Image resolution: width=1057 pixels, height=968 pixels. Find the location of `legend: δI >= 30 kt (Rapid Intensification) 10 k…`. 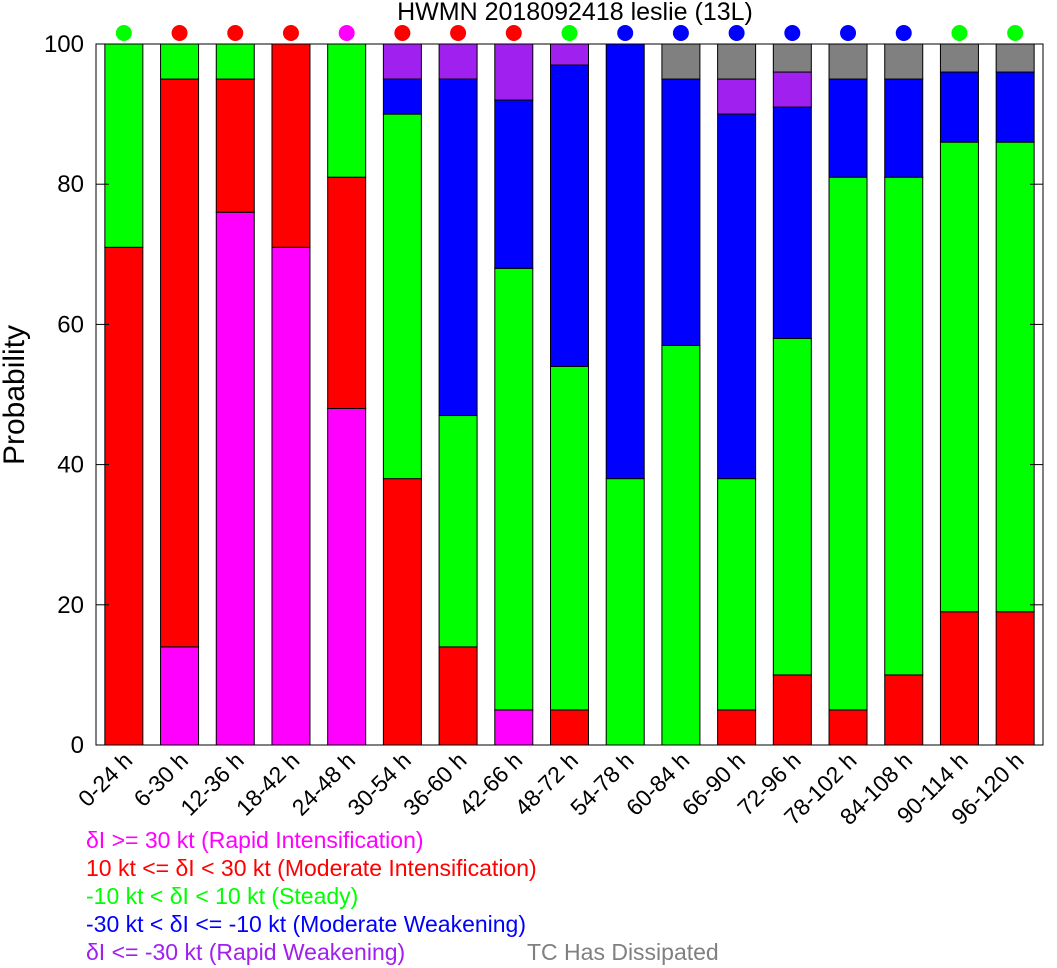

legend: δI >= 30 kt (Rapid Intensification) 10 k… is located at coordinates (311, 896).